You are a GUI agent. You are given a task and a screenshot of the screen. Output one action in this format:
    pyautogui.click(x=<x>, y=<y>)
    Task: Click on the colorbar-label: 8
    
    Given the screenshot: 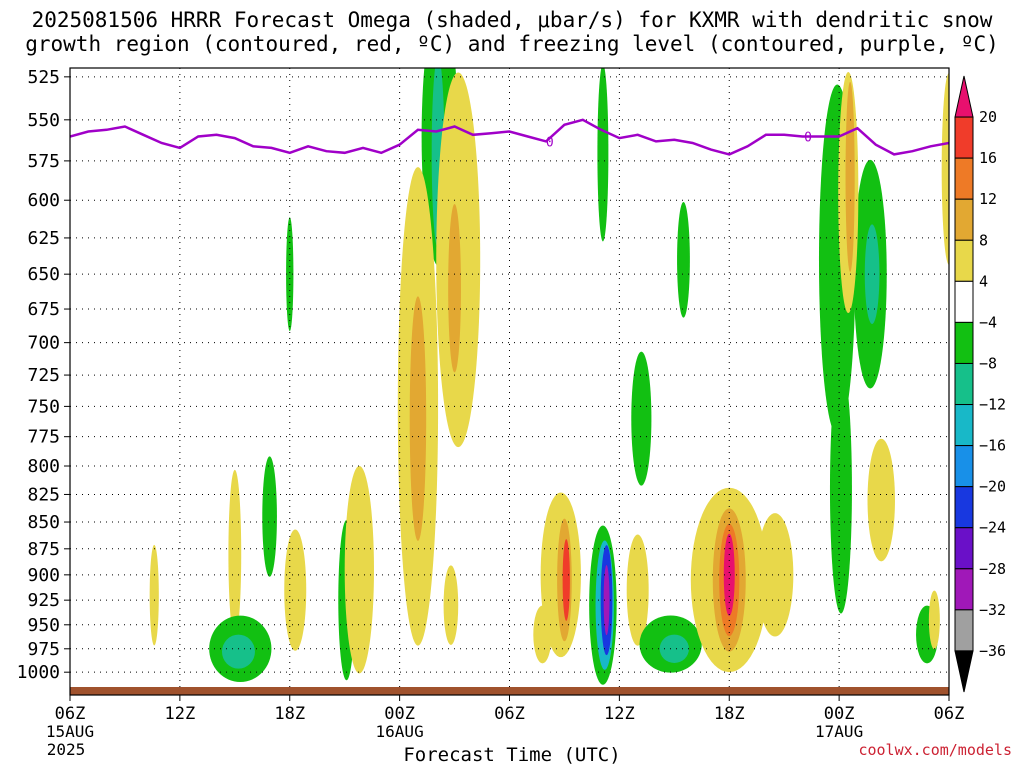 What is the action you would take?
    pyautogui.click(x=983, y=240)
    